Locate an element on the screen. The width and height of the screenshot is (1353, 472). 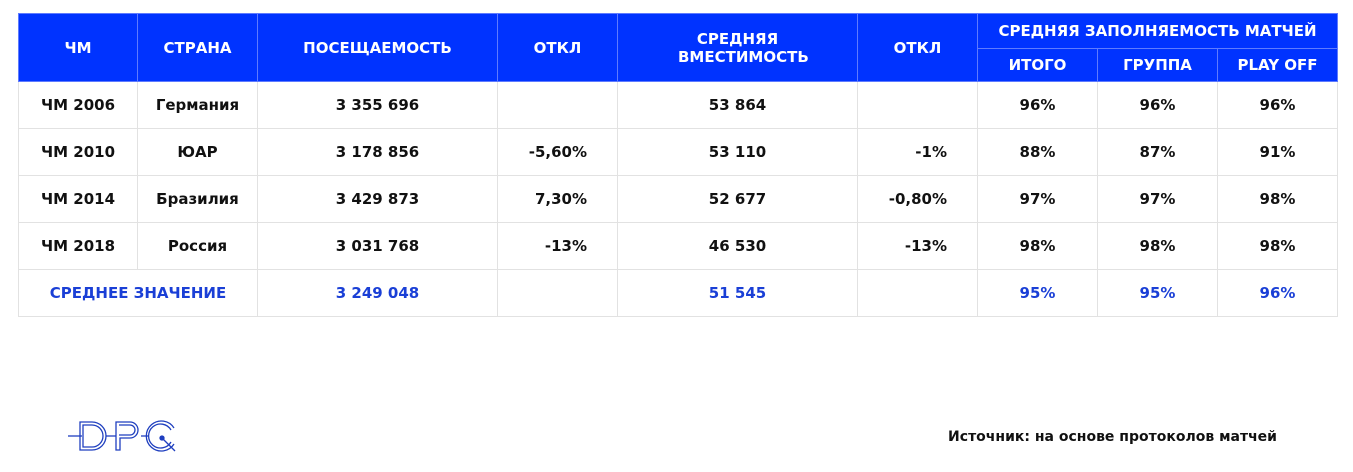
col-wc: ЧМ is located at coordinates (78, 47).